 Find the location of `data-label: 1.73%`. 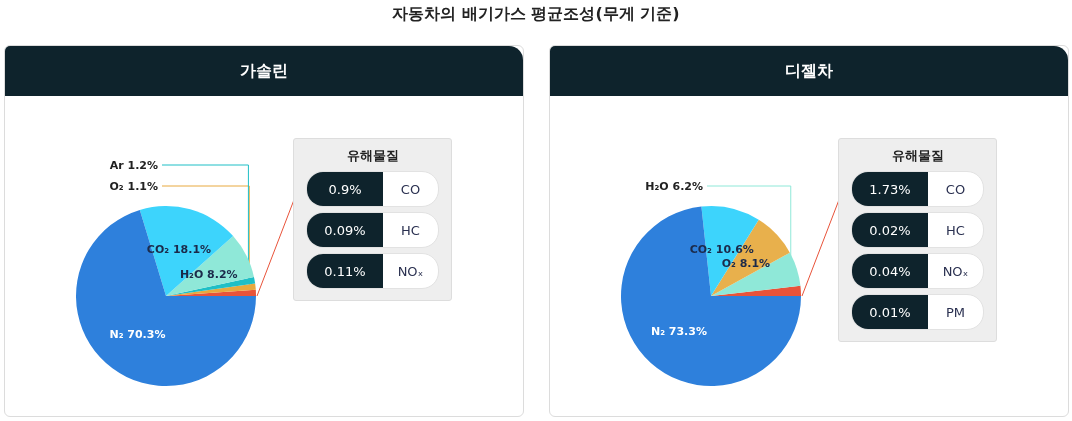

data-label: 1.73% is located at coordinates (890, 189).